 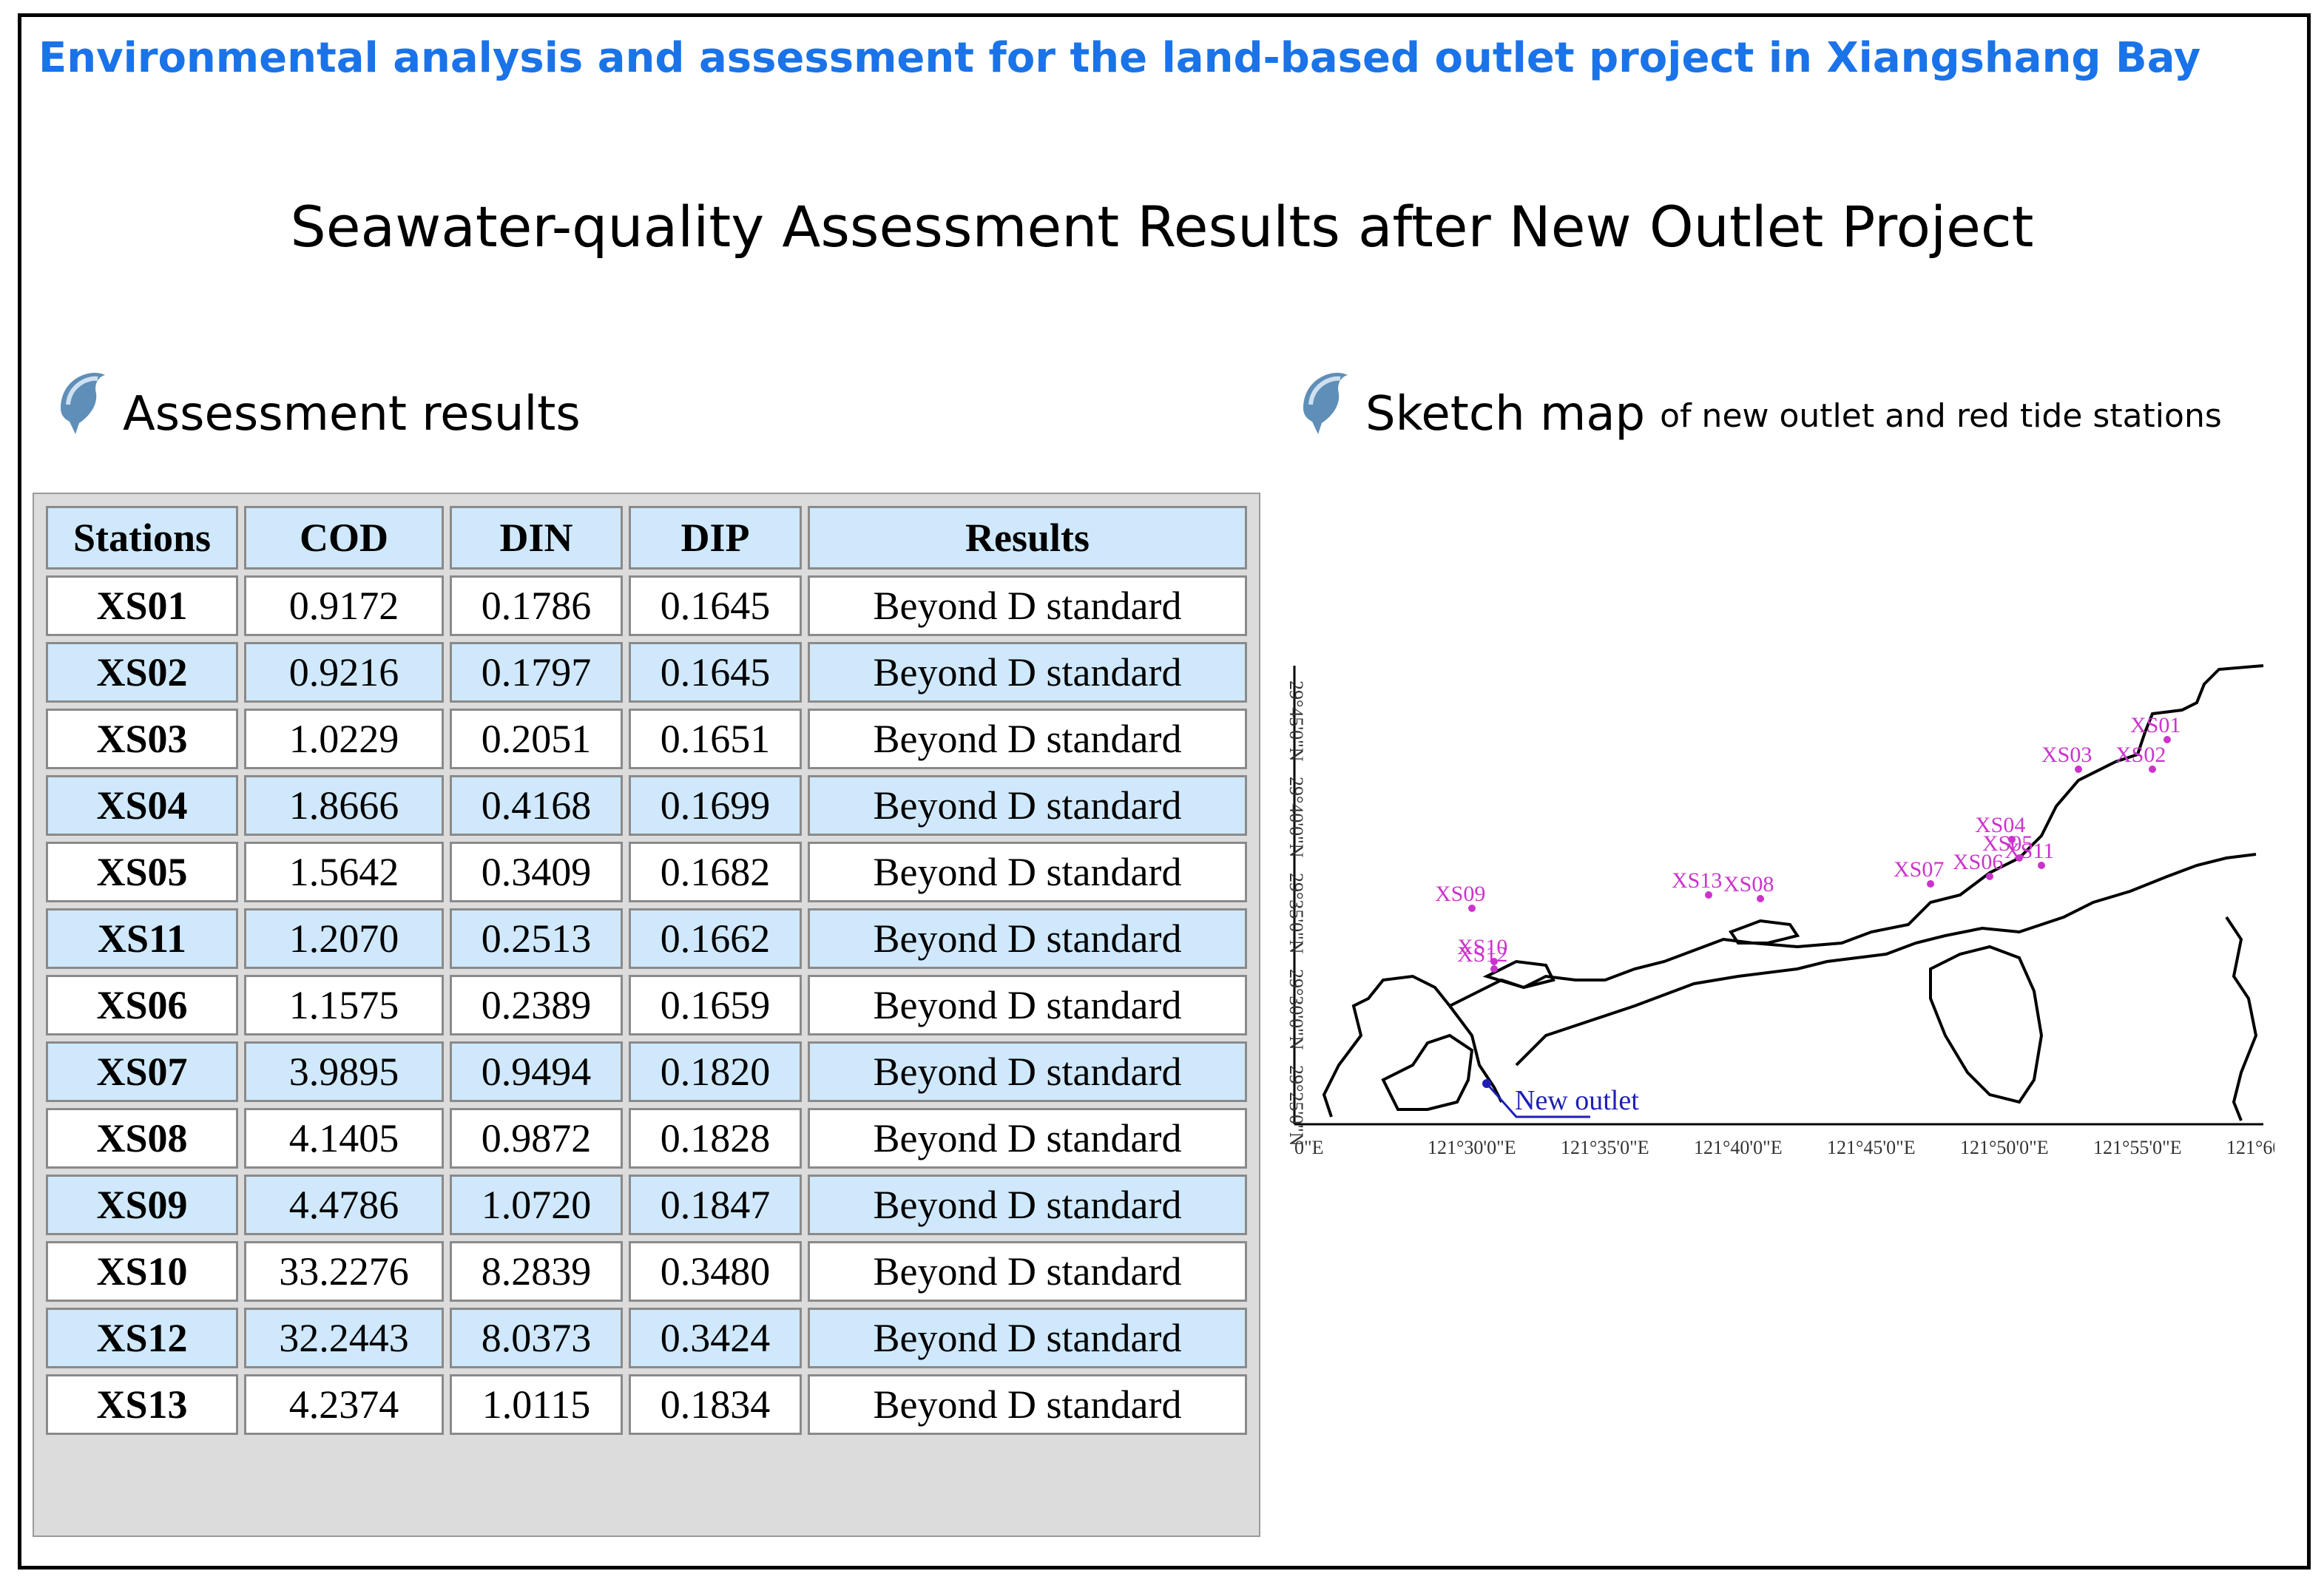 I want to click on table-header-row: Stations COD DIN DIP Results, so click(x=646, y=538).